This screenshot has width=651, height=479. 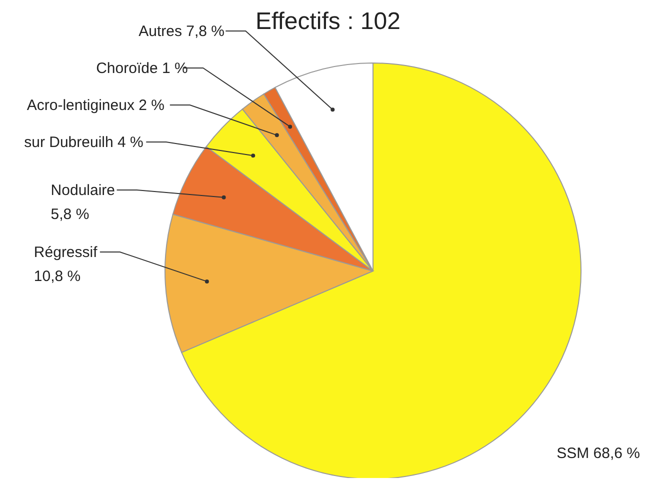 What do you see at coordinates (328, 21) in the screenshot?
I see `chart-title: Effectifs : 102` at bounding box center [328, 21].